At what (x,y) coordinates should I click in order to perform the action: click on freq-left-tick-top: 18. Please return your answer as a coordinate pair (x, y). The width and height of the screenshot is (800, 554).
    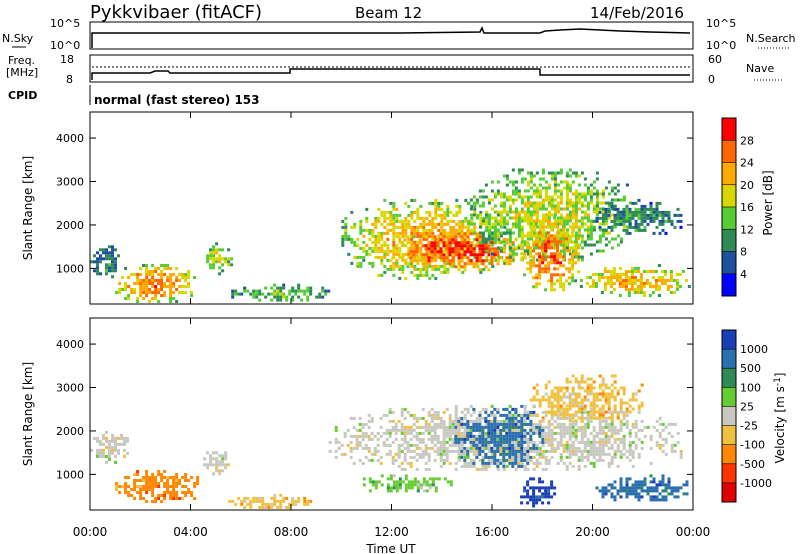
    Looking at the image, I should click on (67, 59).